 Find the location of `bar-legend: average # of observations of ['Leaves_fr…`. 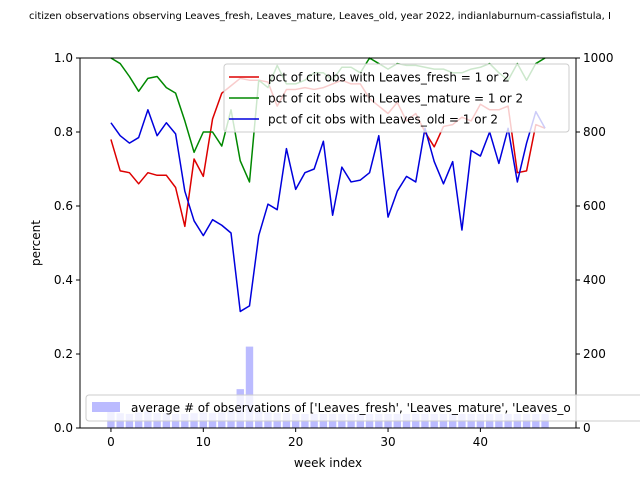

bar-legend: average # of observations of ['Leaves_fr… is located at coordinates (362, 408).